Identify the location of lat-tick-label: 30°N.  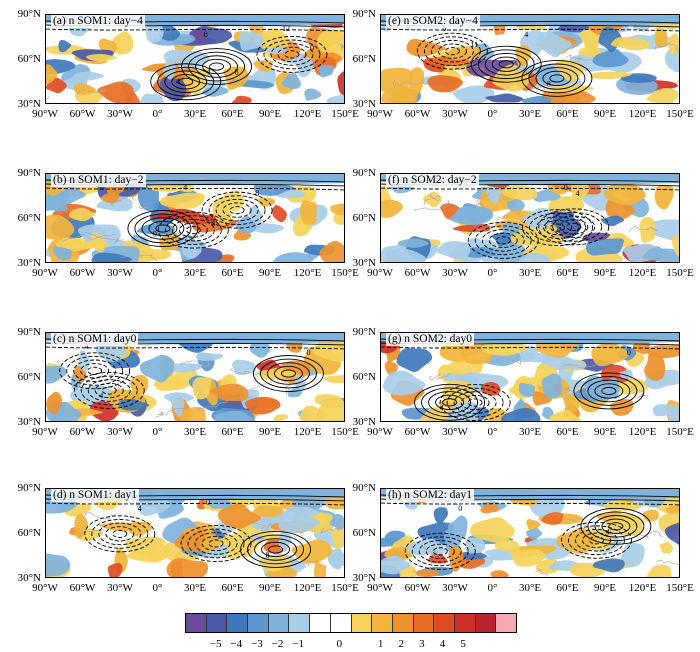
(29, 263).